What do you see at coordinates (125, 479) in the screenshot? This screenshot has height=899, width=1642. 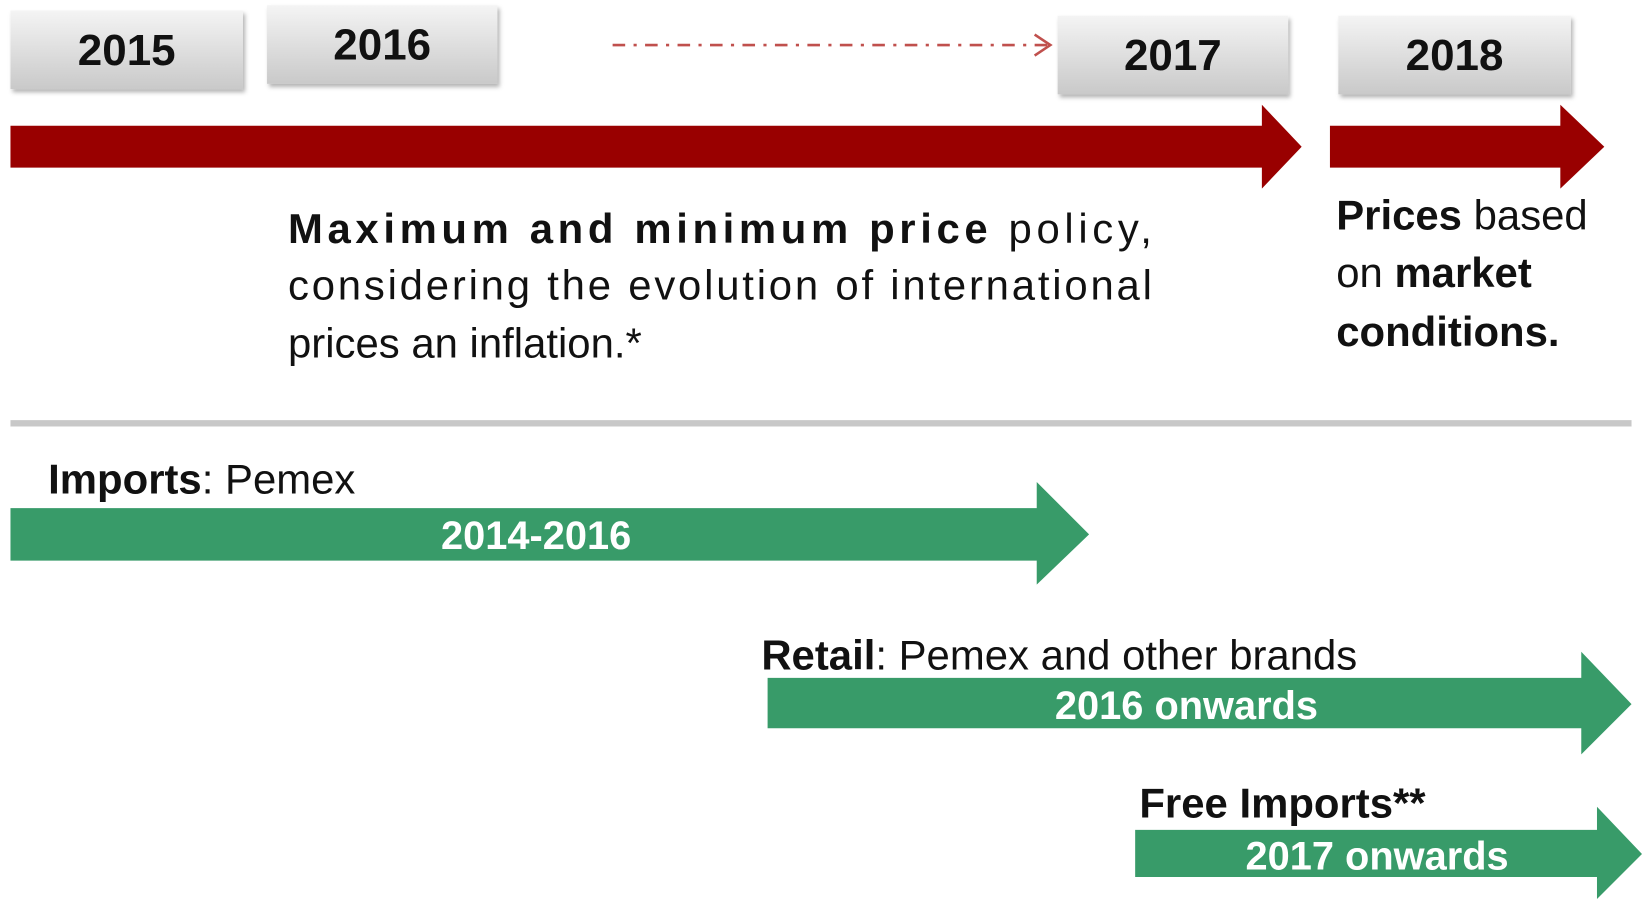 I see `phase-title: Imports` at bounding box center [125, 479].